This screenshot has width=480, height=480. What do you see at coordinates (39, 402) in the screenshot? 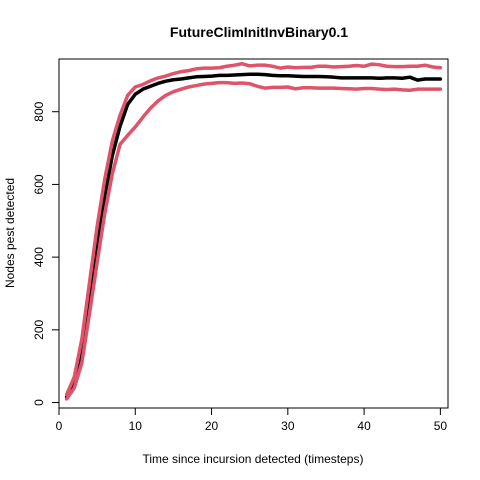
I see `y-tick-label: 0` at bounding box center [39, 402].